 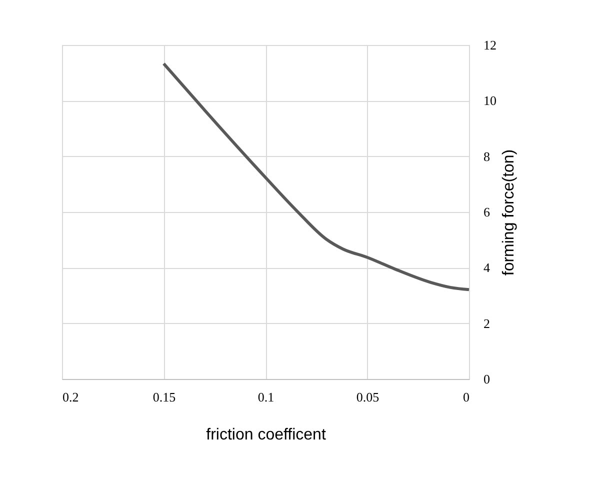 I want to click on y-axis-title: forming force(ton), so click(x=509, y=212).